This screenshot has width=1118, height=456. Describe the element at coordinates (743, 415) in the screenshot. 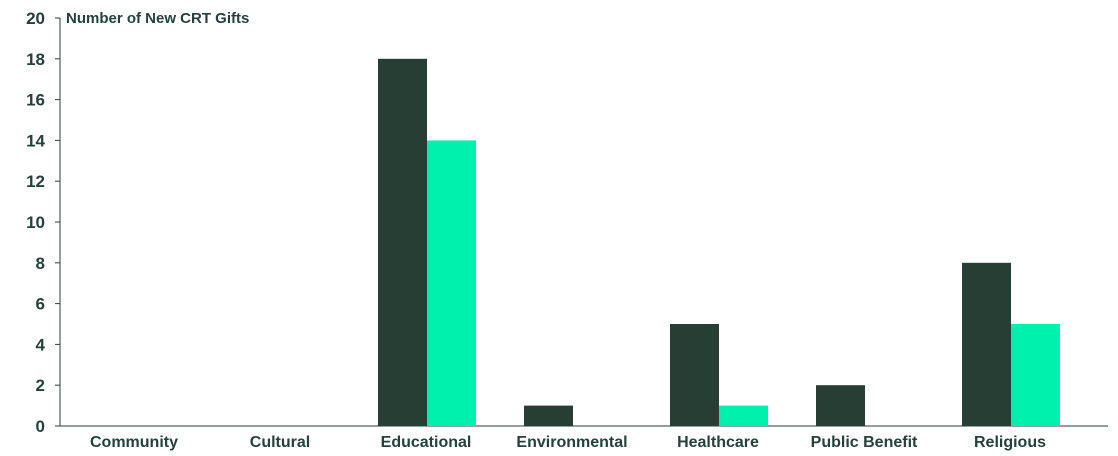

I see `bar-series-2-healthcare` at that location.